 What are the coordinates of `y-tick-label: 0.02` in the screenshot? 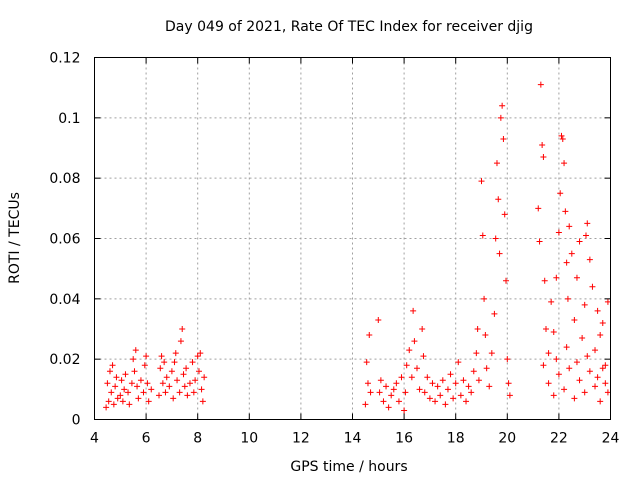 It's located at (64, 360).